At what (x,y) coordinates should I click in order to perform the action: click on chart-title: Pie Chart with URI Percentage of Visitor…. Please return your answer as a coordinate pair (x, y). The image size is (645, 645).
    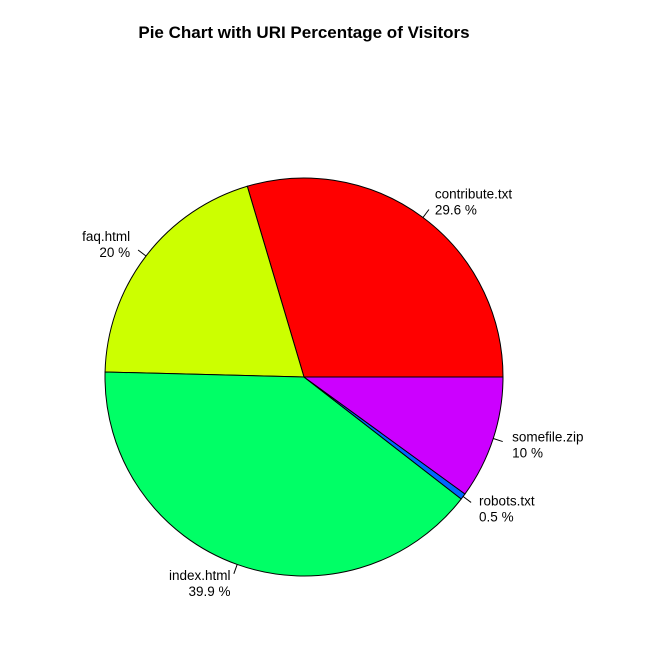
    Looking at the image, I should click on (303, 32).